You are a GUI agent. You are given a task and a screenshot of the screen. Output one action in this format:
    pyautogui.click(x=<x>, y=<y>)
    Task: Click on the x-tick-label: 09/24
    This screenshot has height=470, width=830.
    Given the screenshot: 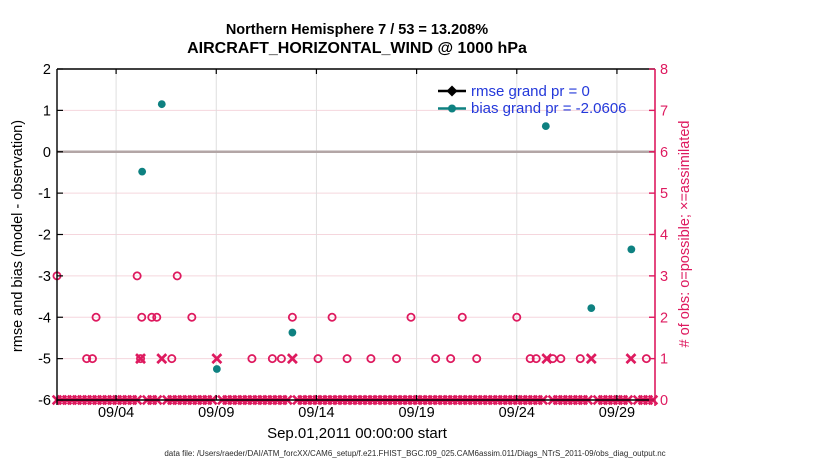 What is the action you would take?
    pyautogui.click(x=517, y=413)
    